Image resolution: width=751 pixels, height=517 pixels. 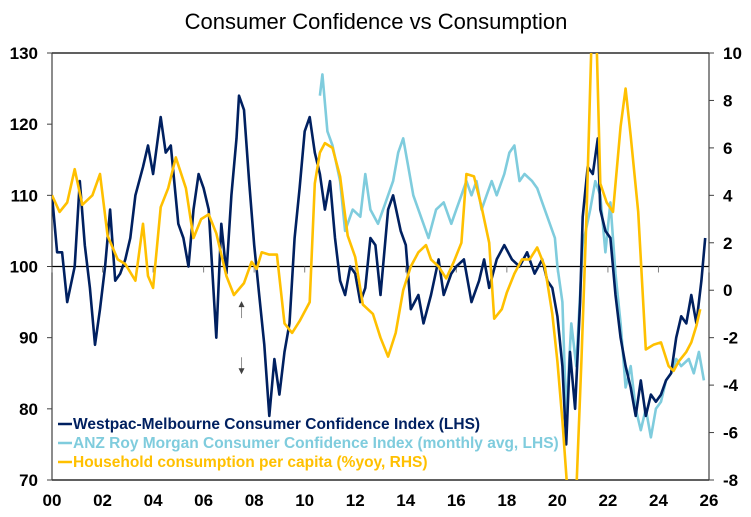 What do you see at coordinates (52, 500) in the screenshot?
I see `x-tick-label: 00` at bounding box center [52, 500].